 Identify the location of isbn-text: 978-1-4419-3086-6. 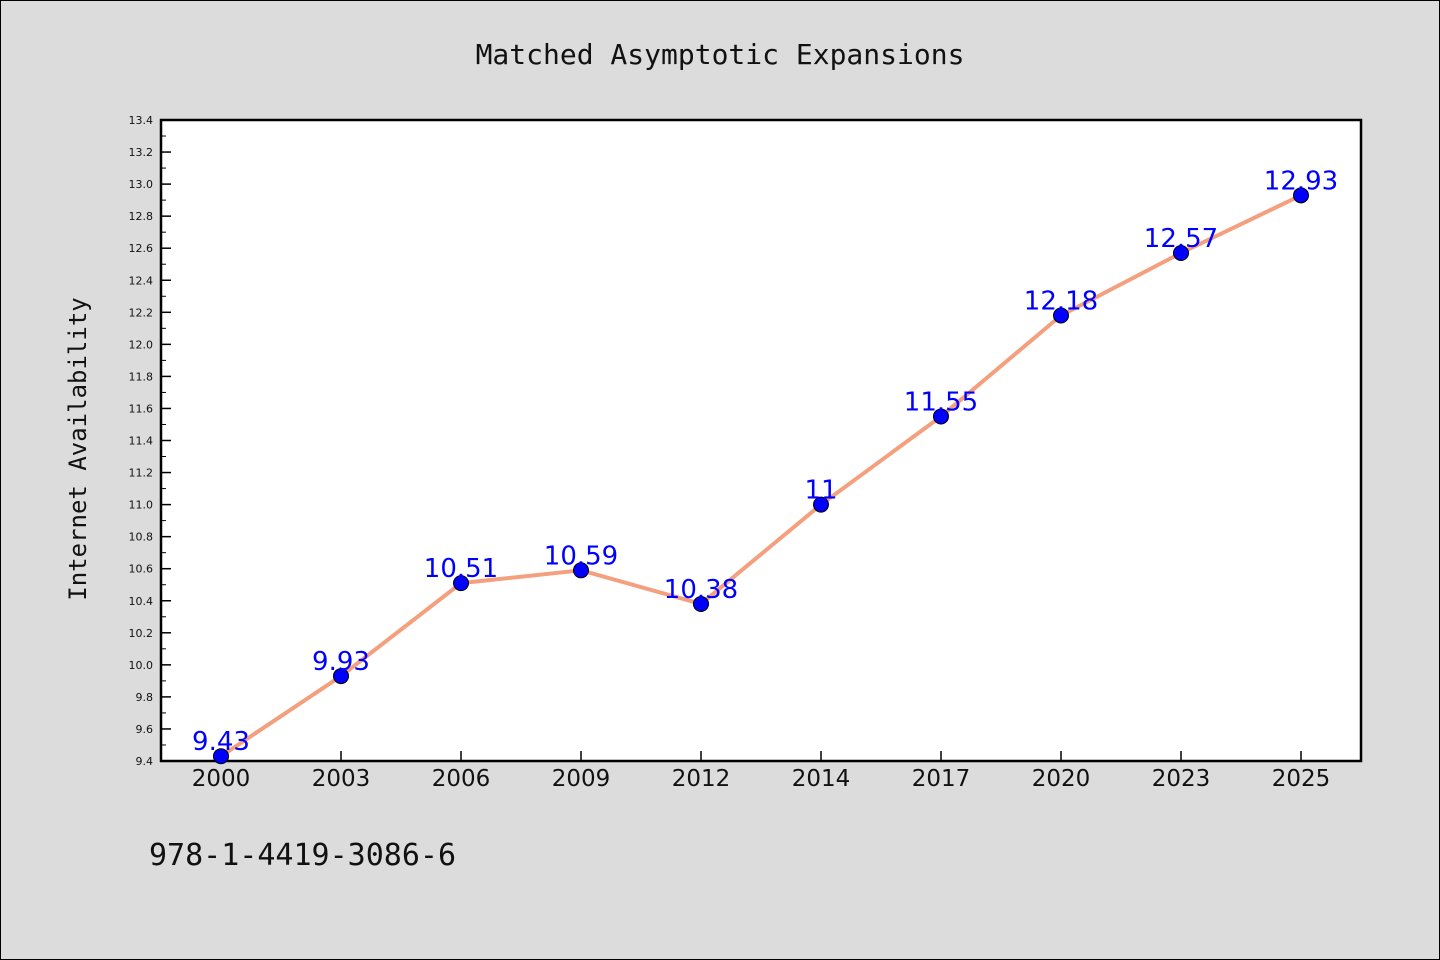
(302, 855).